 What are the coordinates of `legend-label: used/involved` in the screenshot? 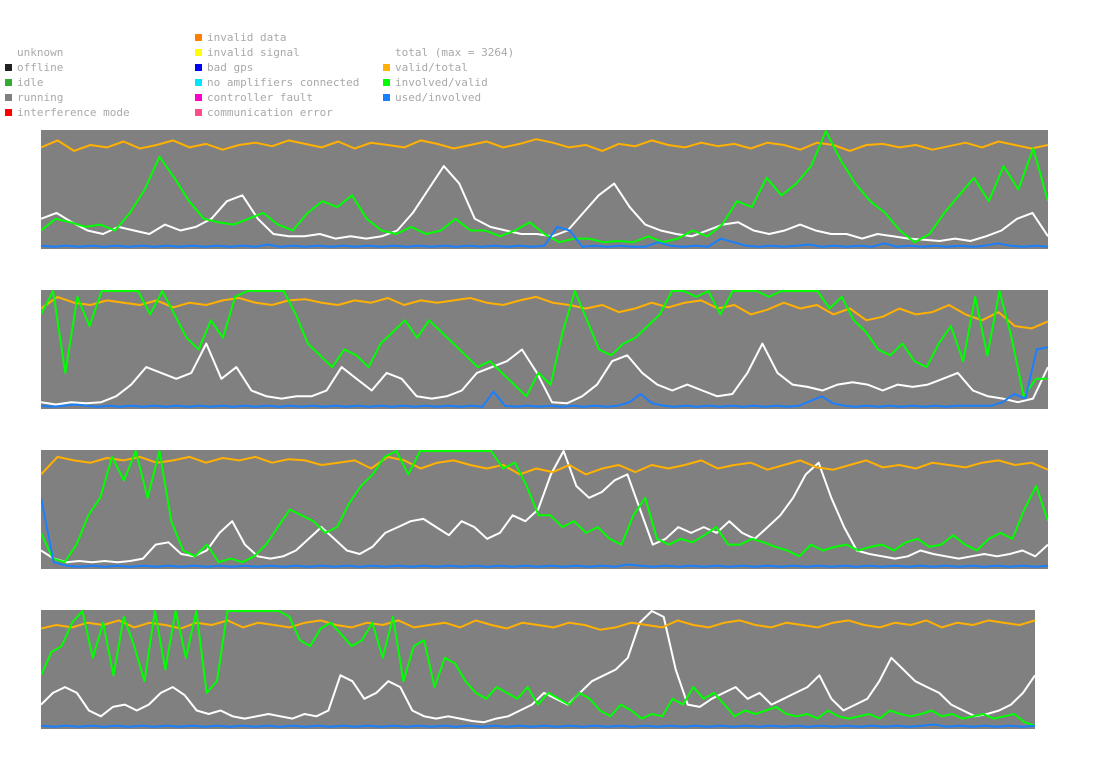 It's located at (438, 97).